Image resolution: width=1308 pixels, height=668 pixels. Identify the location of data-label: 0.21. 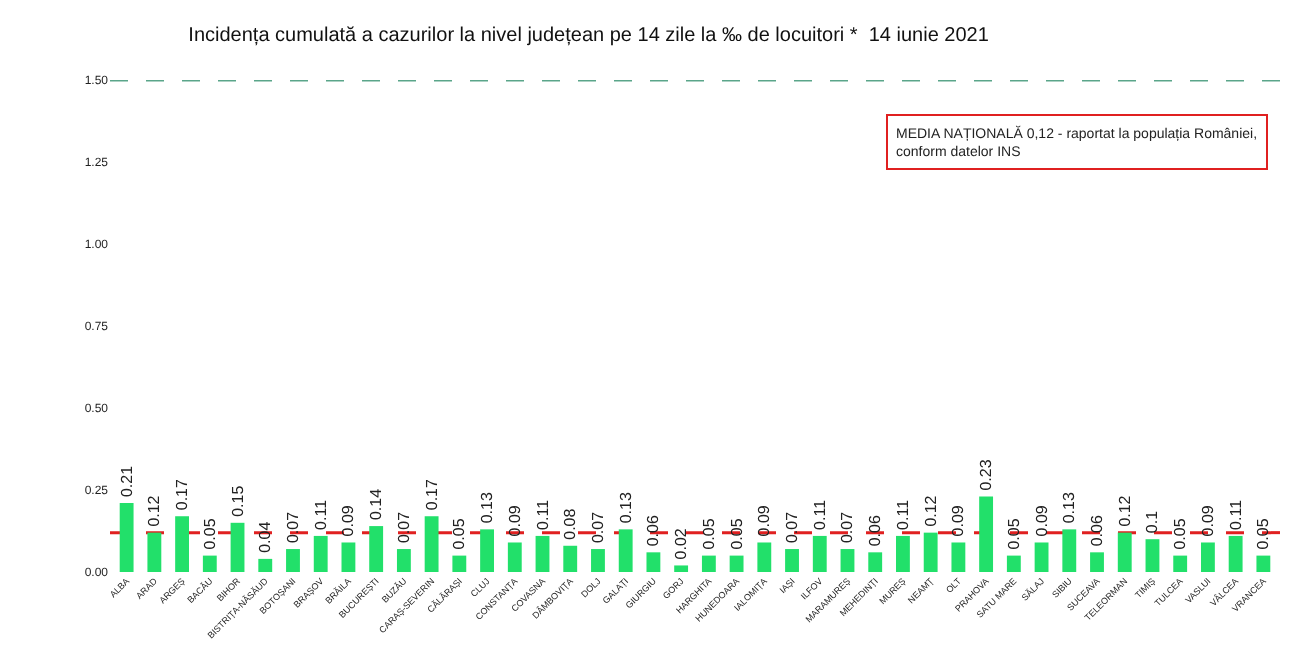
(126, 481).